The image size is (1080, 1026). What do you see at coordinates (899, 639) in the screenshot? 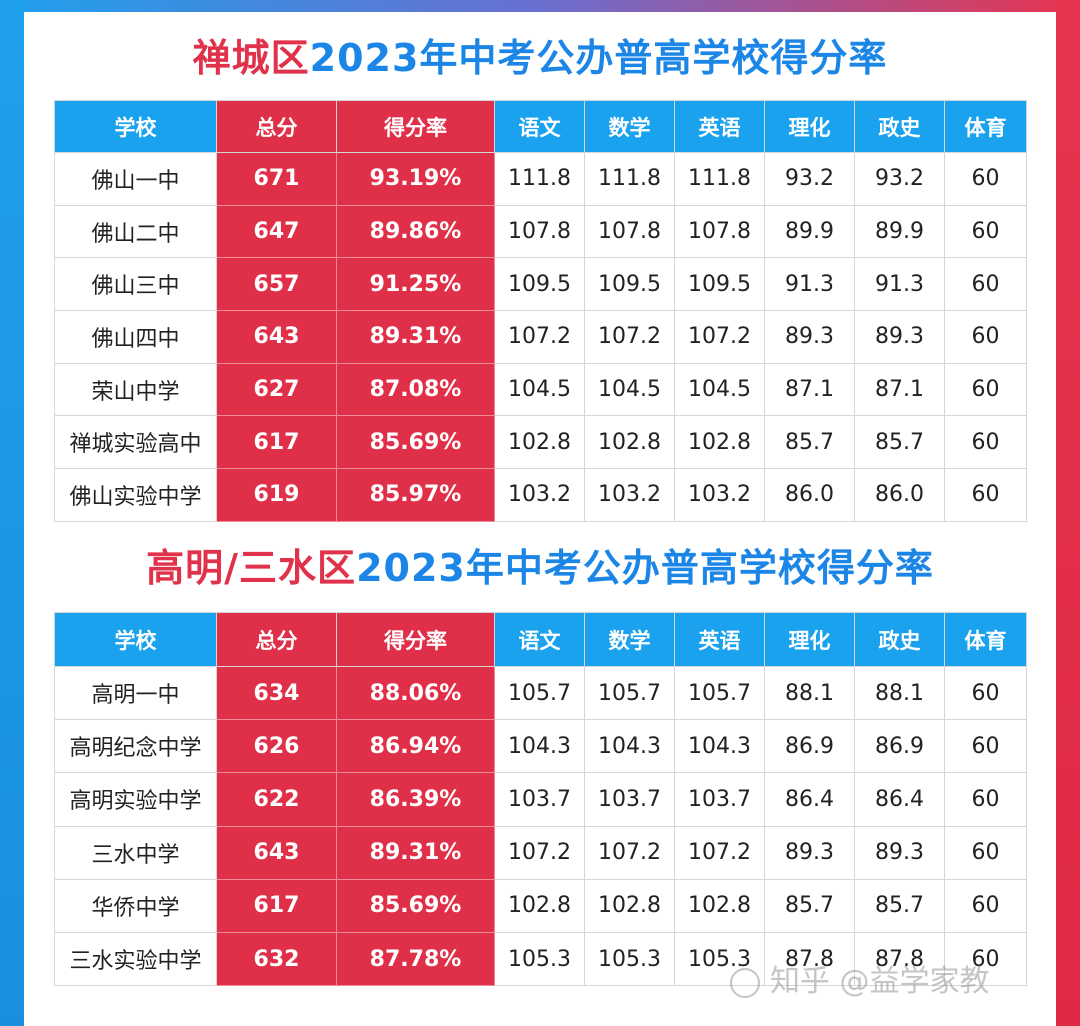
I see `section2-header-polhist: 政史` at bounding box center [899, 639].